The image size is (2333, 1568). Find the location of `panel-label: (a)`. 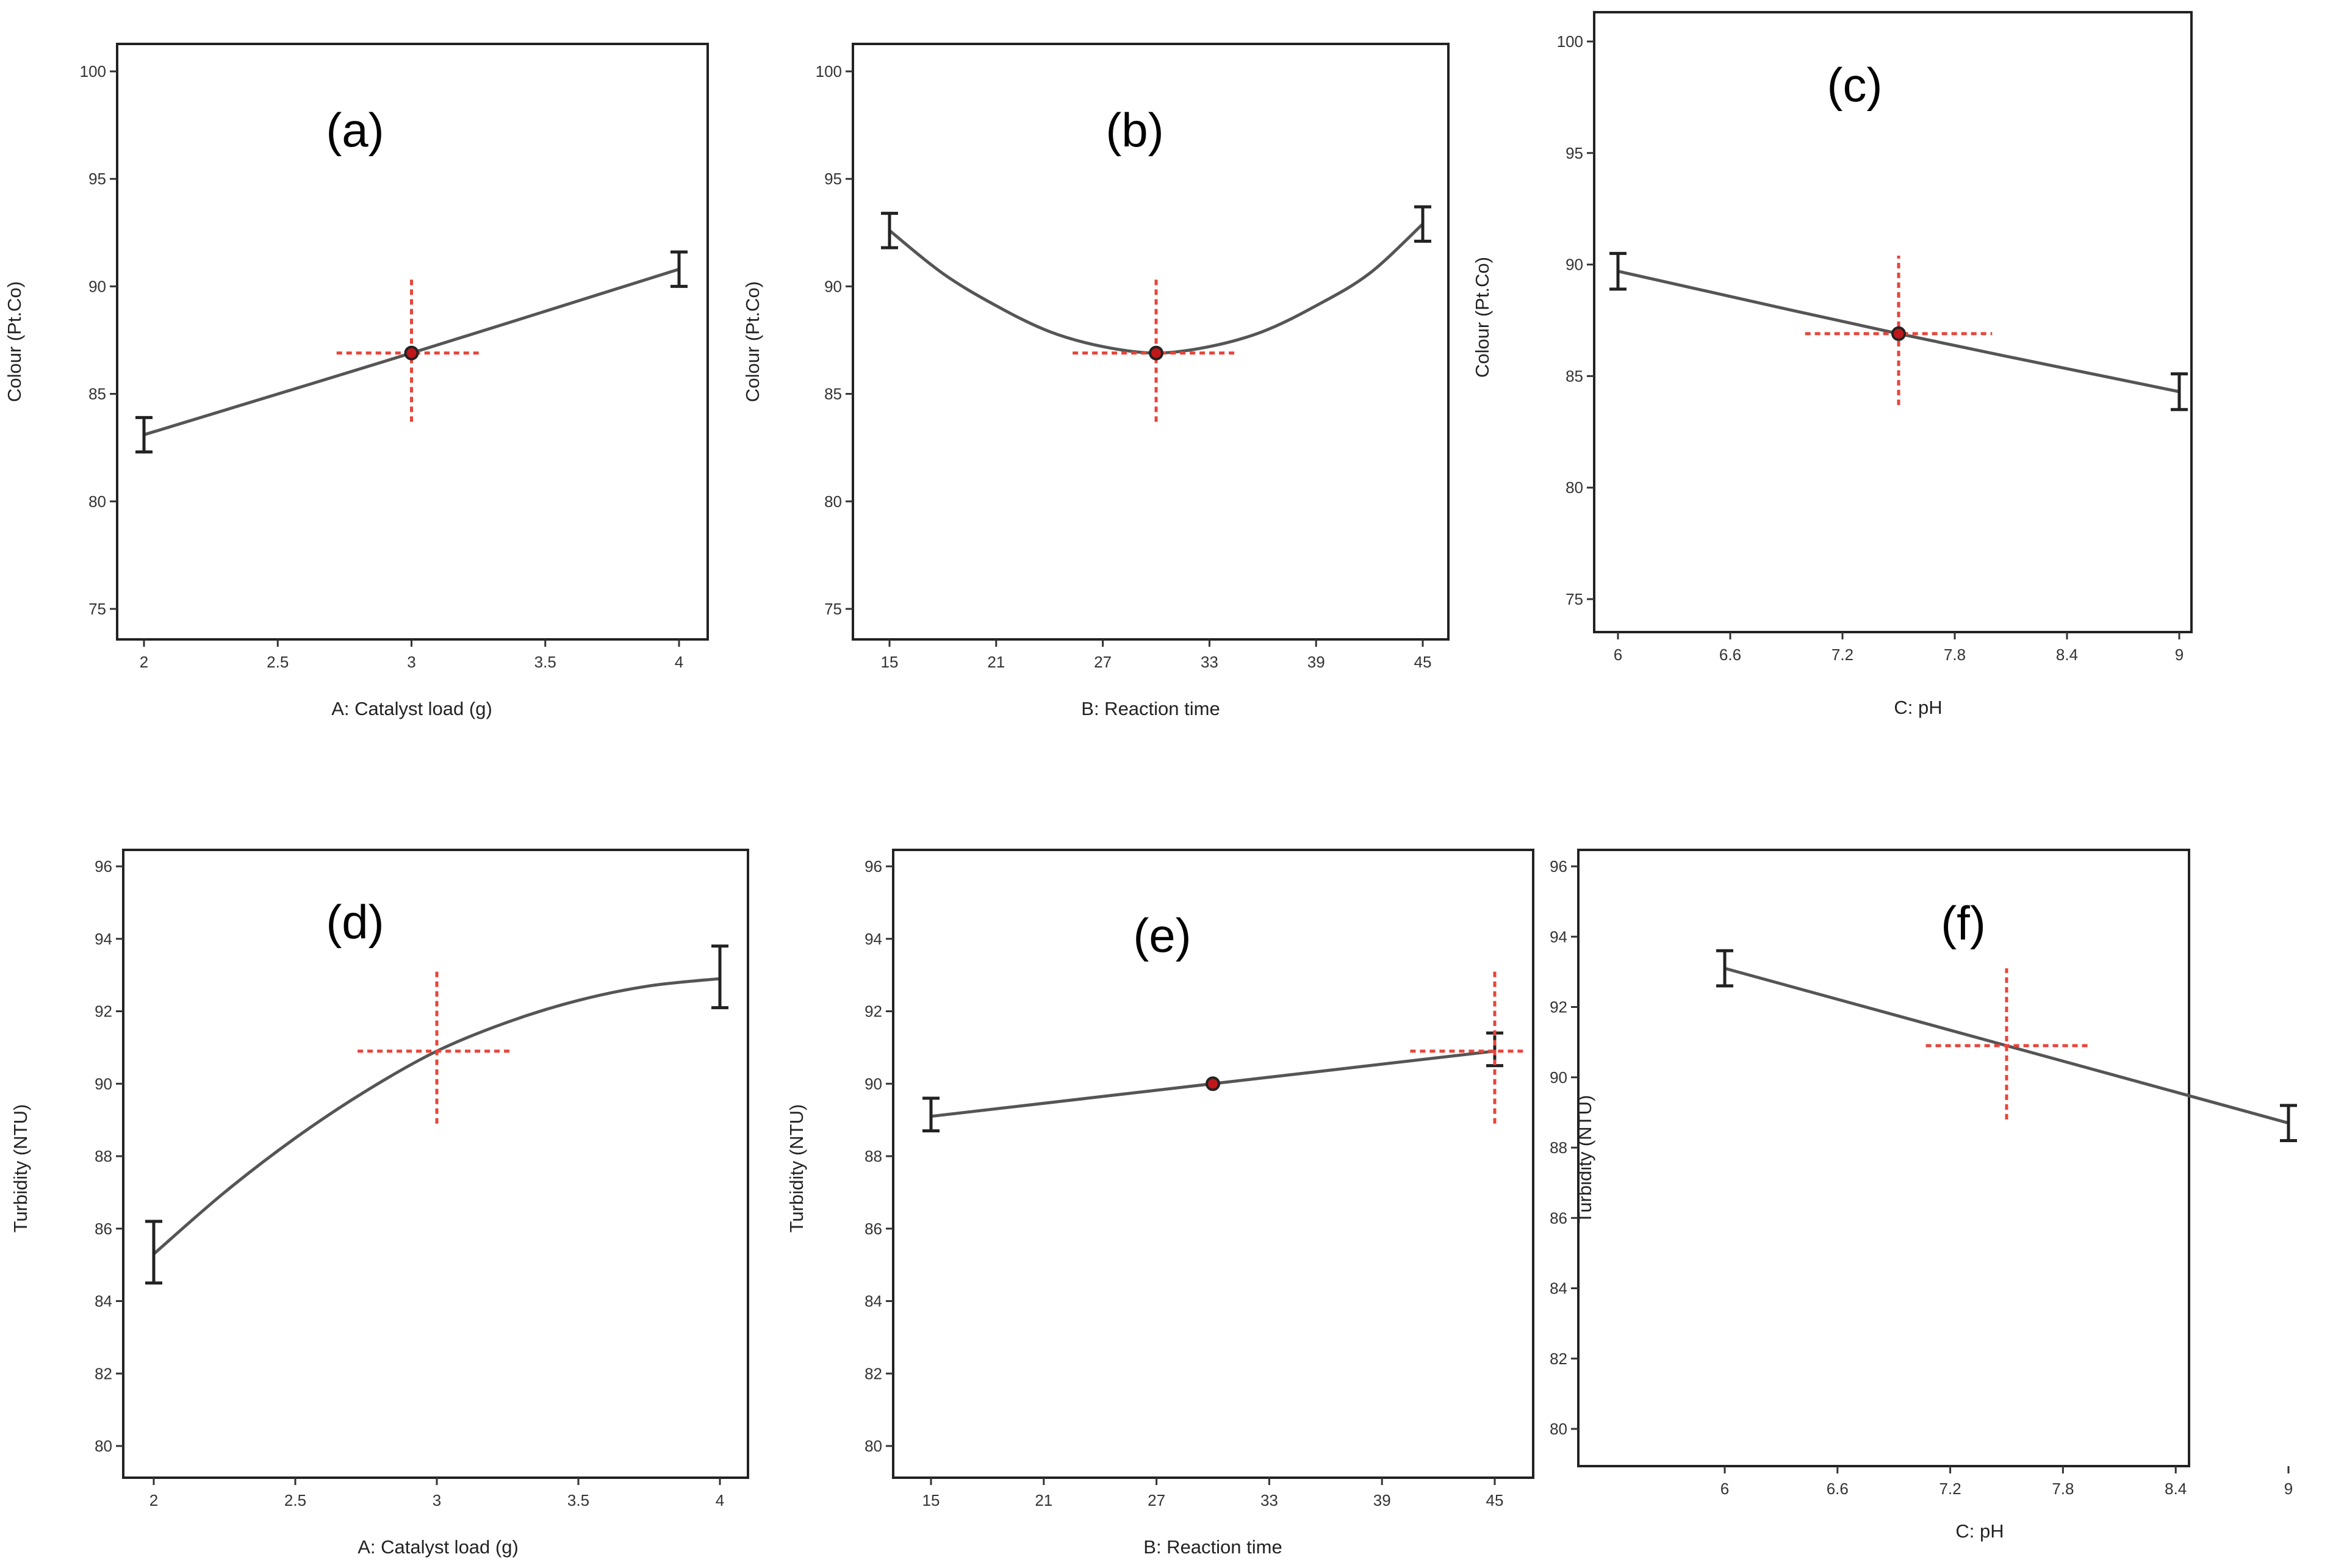

panel-label: (a) is located at coordinates (355, 130).